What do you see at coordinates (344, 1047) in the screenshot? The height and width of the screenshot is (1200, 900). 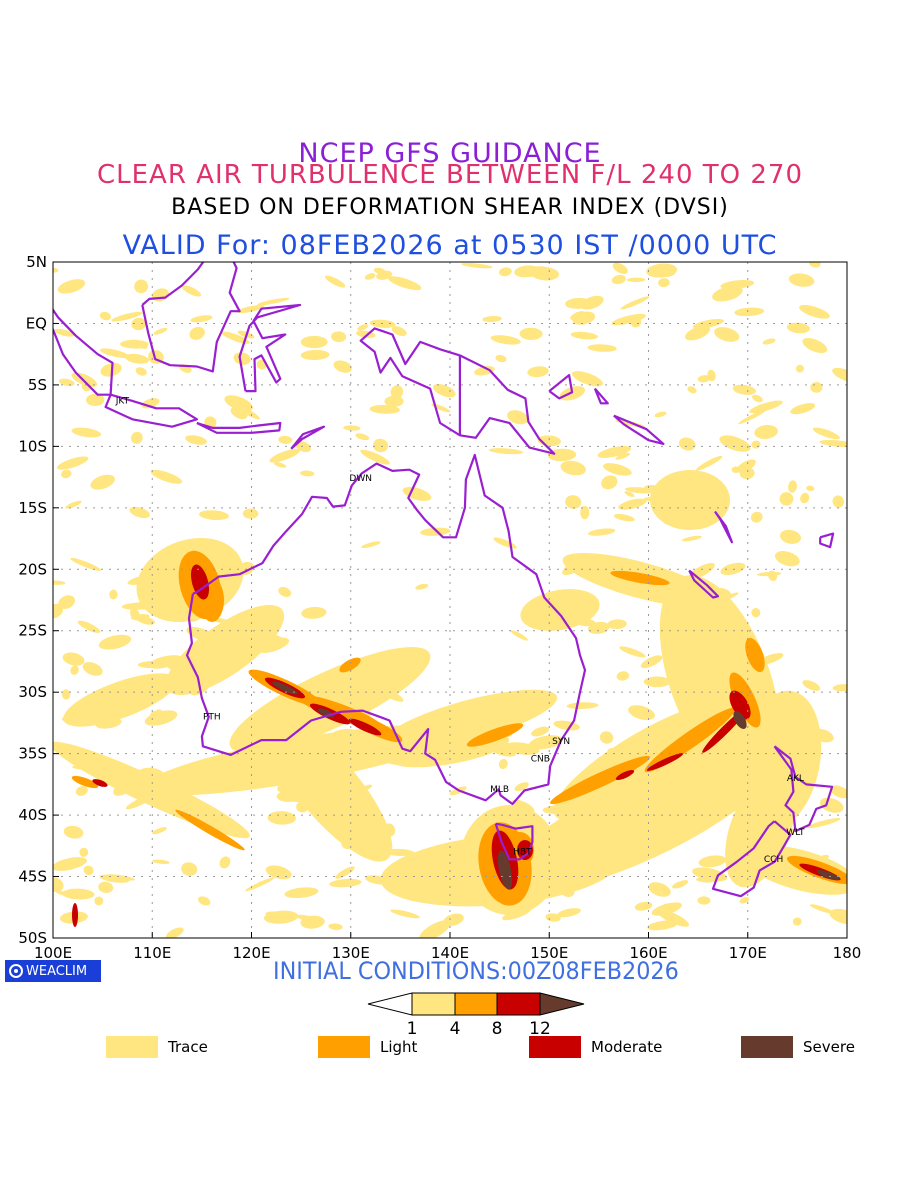 I see `legend-swatch-light` at bounding box center [344, 1047].